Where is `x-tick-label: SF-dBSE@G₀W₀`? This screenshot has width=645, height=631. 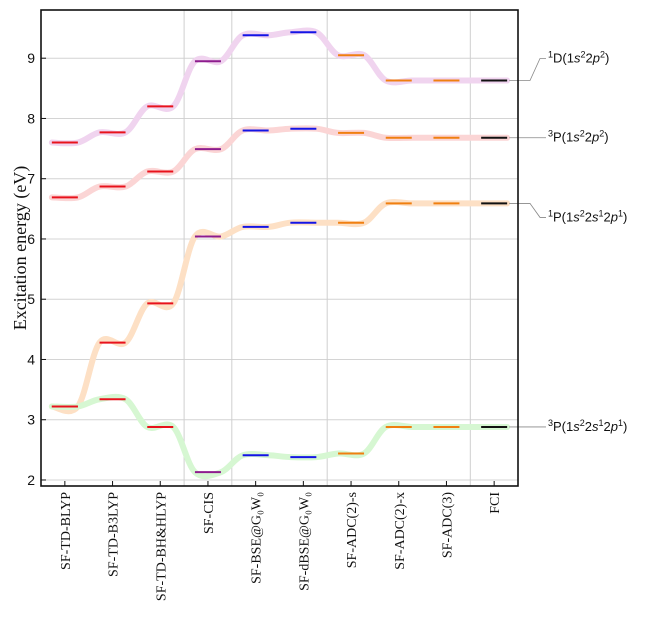 x-tick-label: SF-dBSE@G₀W₀ is located at coordinates (304, 541).